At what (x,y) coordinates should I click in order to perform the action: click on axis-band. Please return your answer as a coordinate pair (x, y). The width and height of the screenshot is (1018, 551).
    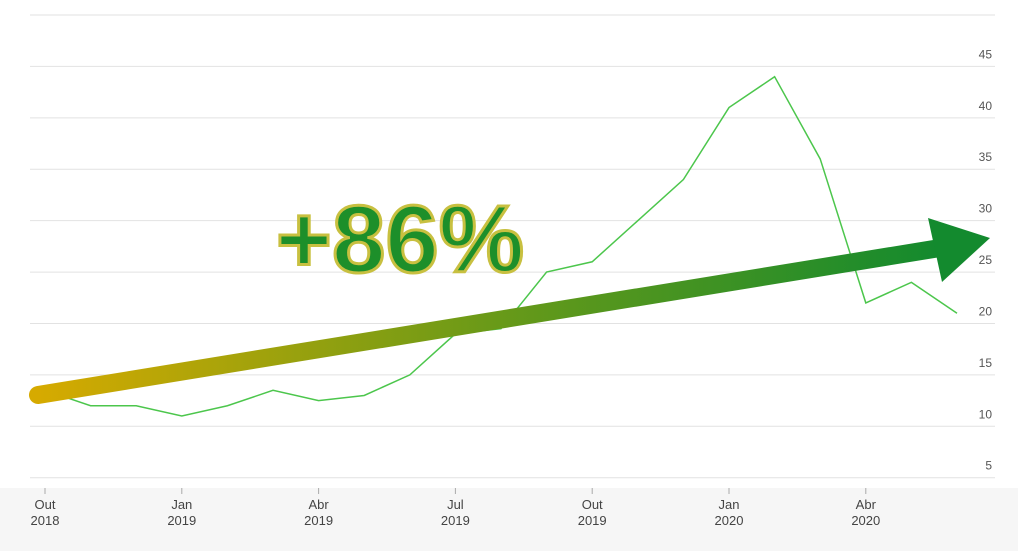
    Looking at the image, I should click on (509, 519).